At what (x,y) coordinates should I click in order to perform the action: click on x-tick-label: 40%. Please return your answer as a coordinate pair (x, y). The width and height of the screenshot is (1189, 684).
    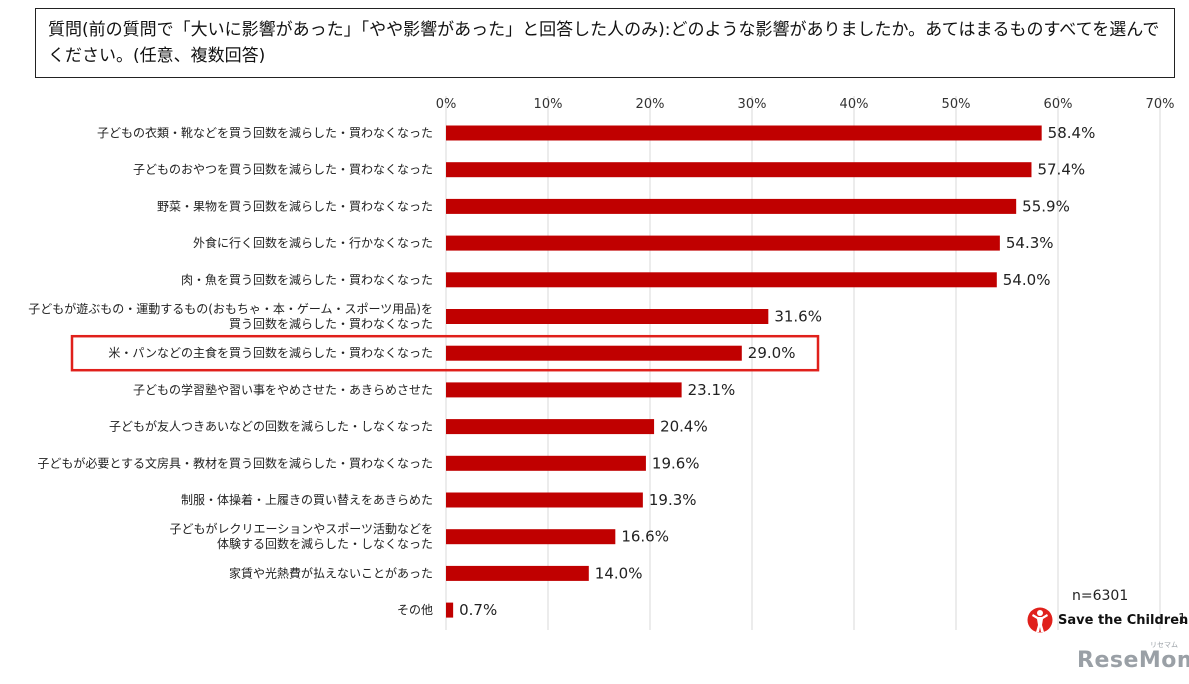
    Looking at the image, I should click on (854, 104).